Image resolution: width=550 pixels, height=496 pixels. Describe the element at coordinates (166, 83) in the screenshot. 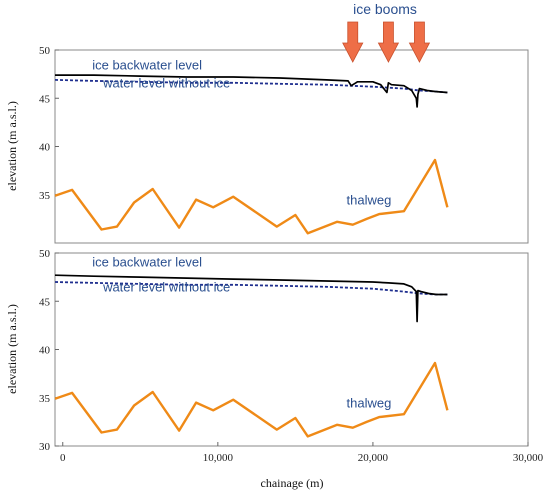

I see `no-ice-level-label-top: water level without ice` at that location.